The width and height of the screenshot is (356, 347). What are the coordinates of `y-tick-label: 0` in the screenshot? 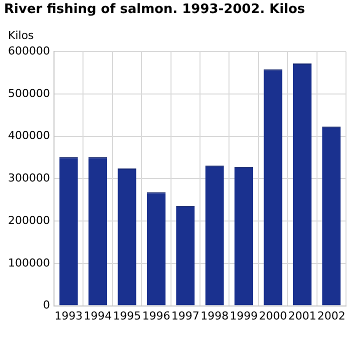 It's located at (46, 305).